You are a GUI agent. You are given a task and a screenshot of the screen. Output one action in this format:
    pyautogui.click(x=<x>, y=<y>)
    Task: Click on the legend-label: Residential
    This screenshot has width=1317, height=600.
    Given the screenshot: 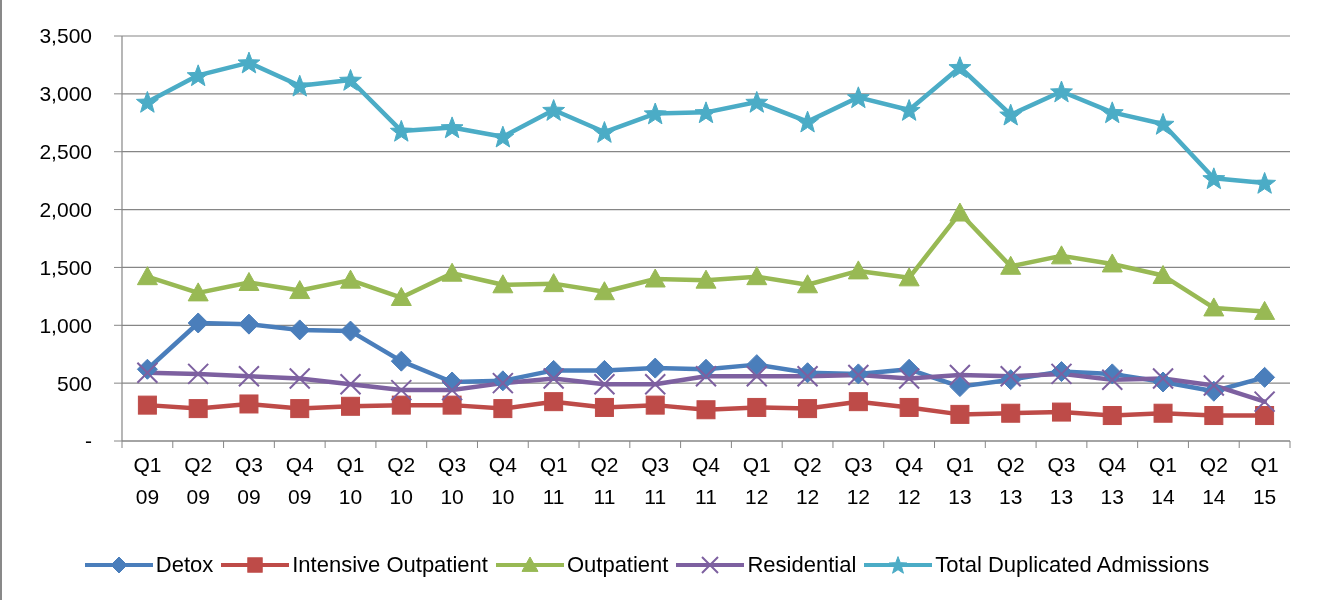 What is the action you would take?
    pyautogui.click(x=802, y=565)
    